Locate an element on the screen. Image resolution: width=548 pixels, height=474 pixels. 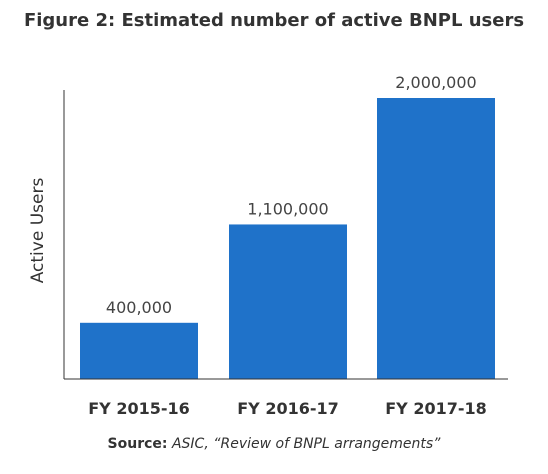
source-text: ASIC, “Review of BNPL arrangements” is located at coordinates (306, 444).